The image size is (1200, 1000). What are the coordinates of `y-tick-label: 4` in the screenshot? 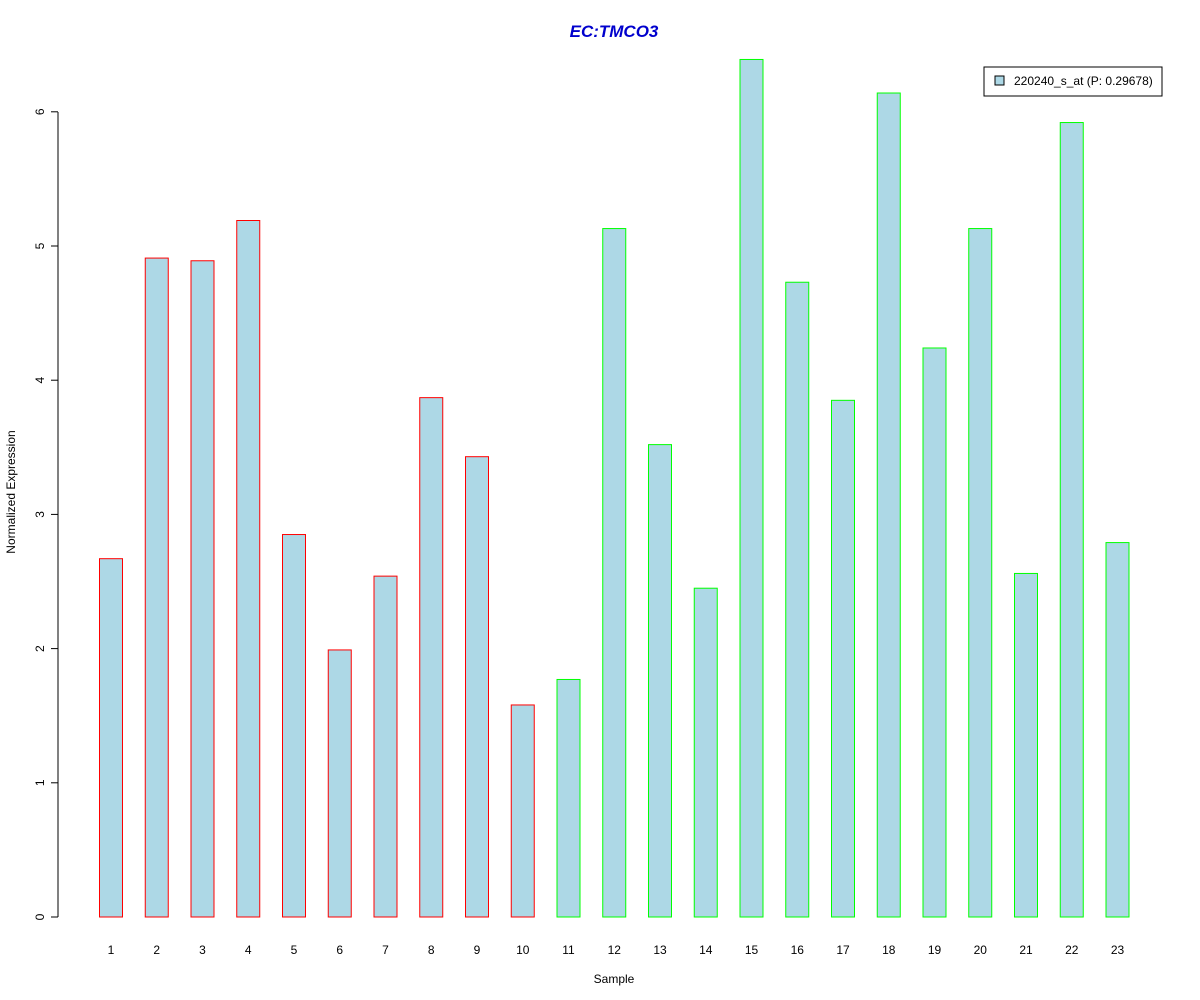 It's located at (40, 380).